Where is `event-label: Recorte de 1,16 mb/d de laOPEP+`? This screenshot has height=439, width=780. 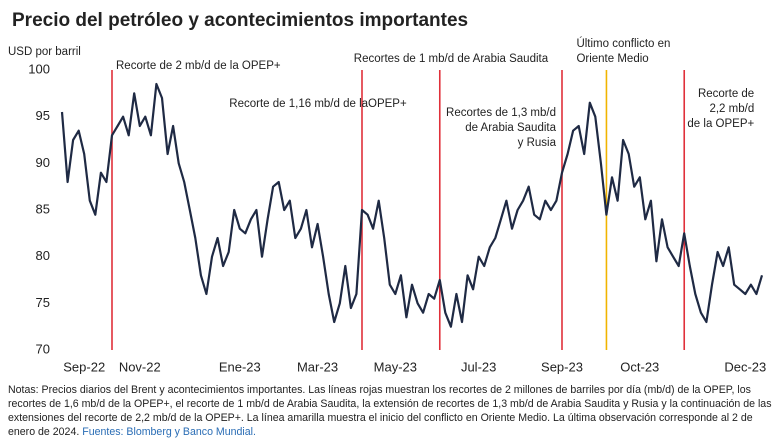 event-label: Recorte de 1,16 mb/d de laOPEP+ is located at coordinates (318, 104).